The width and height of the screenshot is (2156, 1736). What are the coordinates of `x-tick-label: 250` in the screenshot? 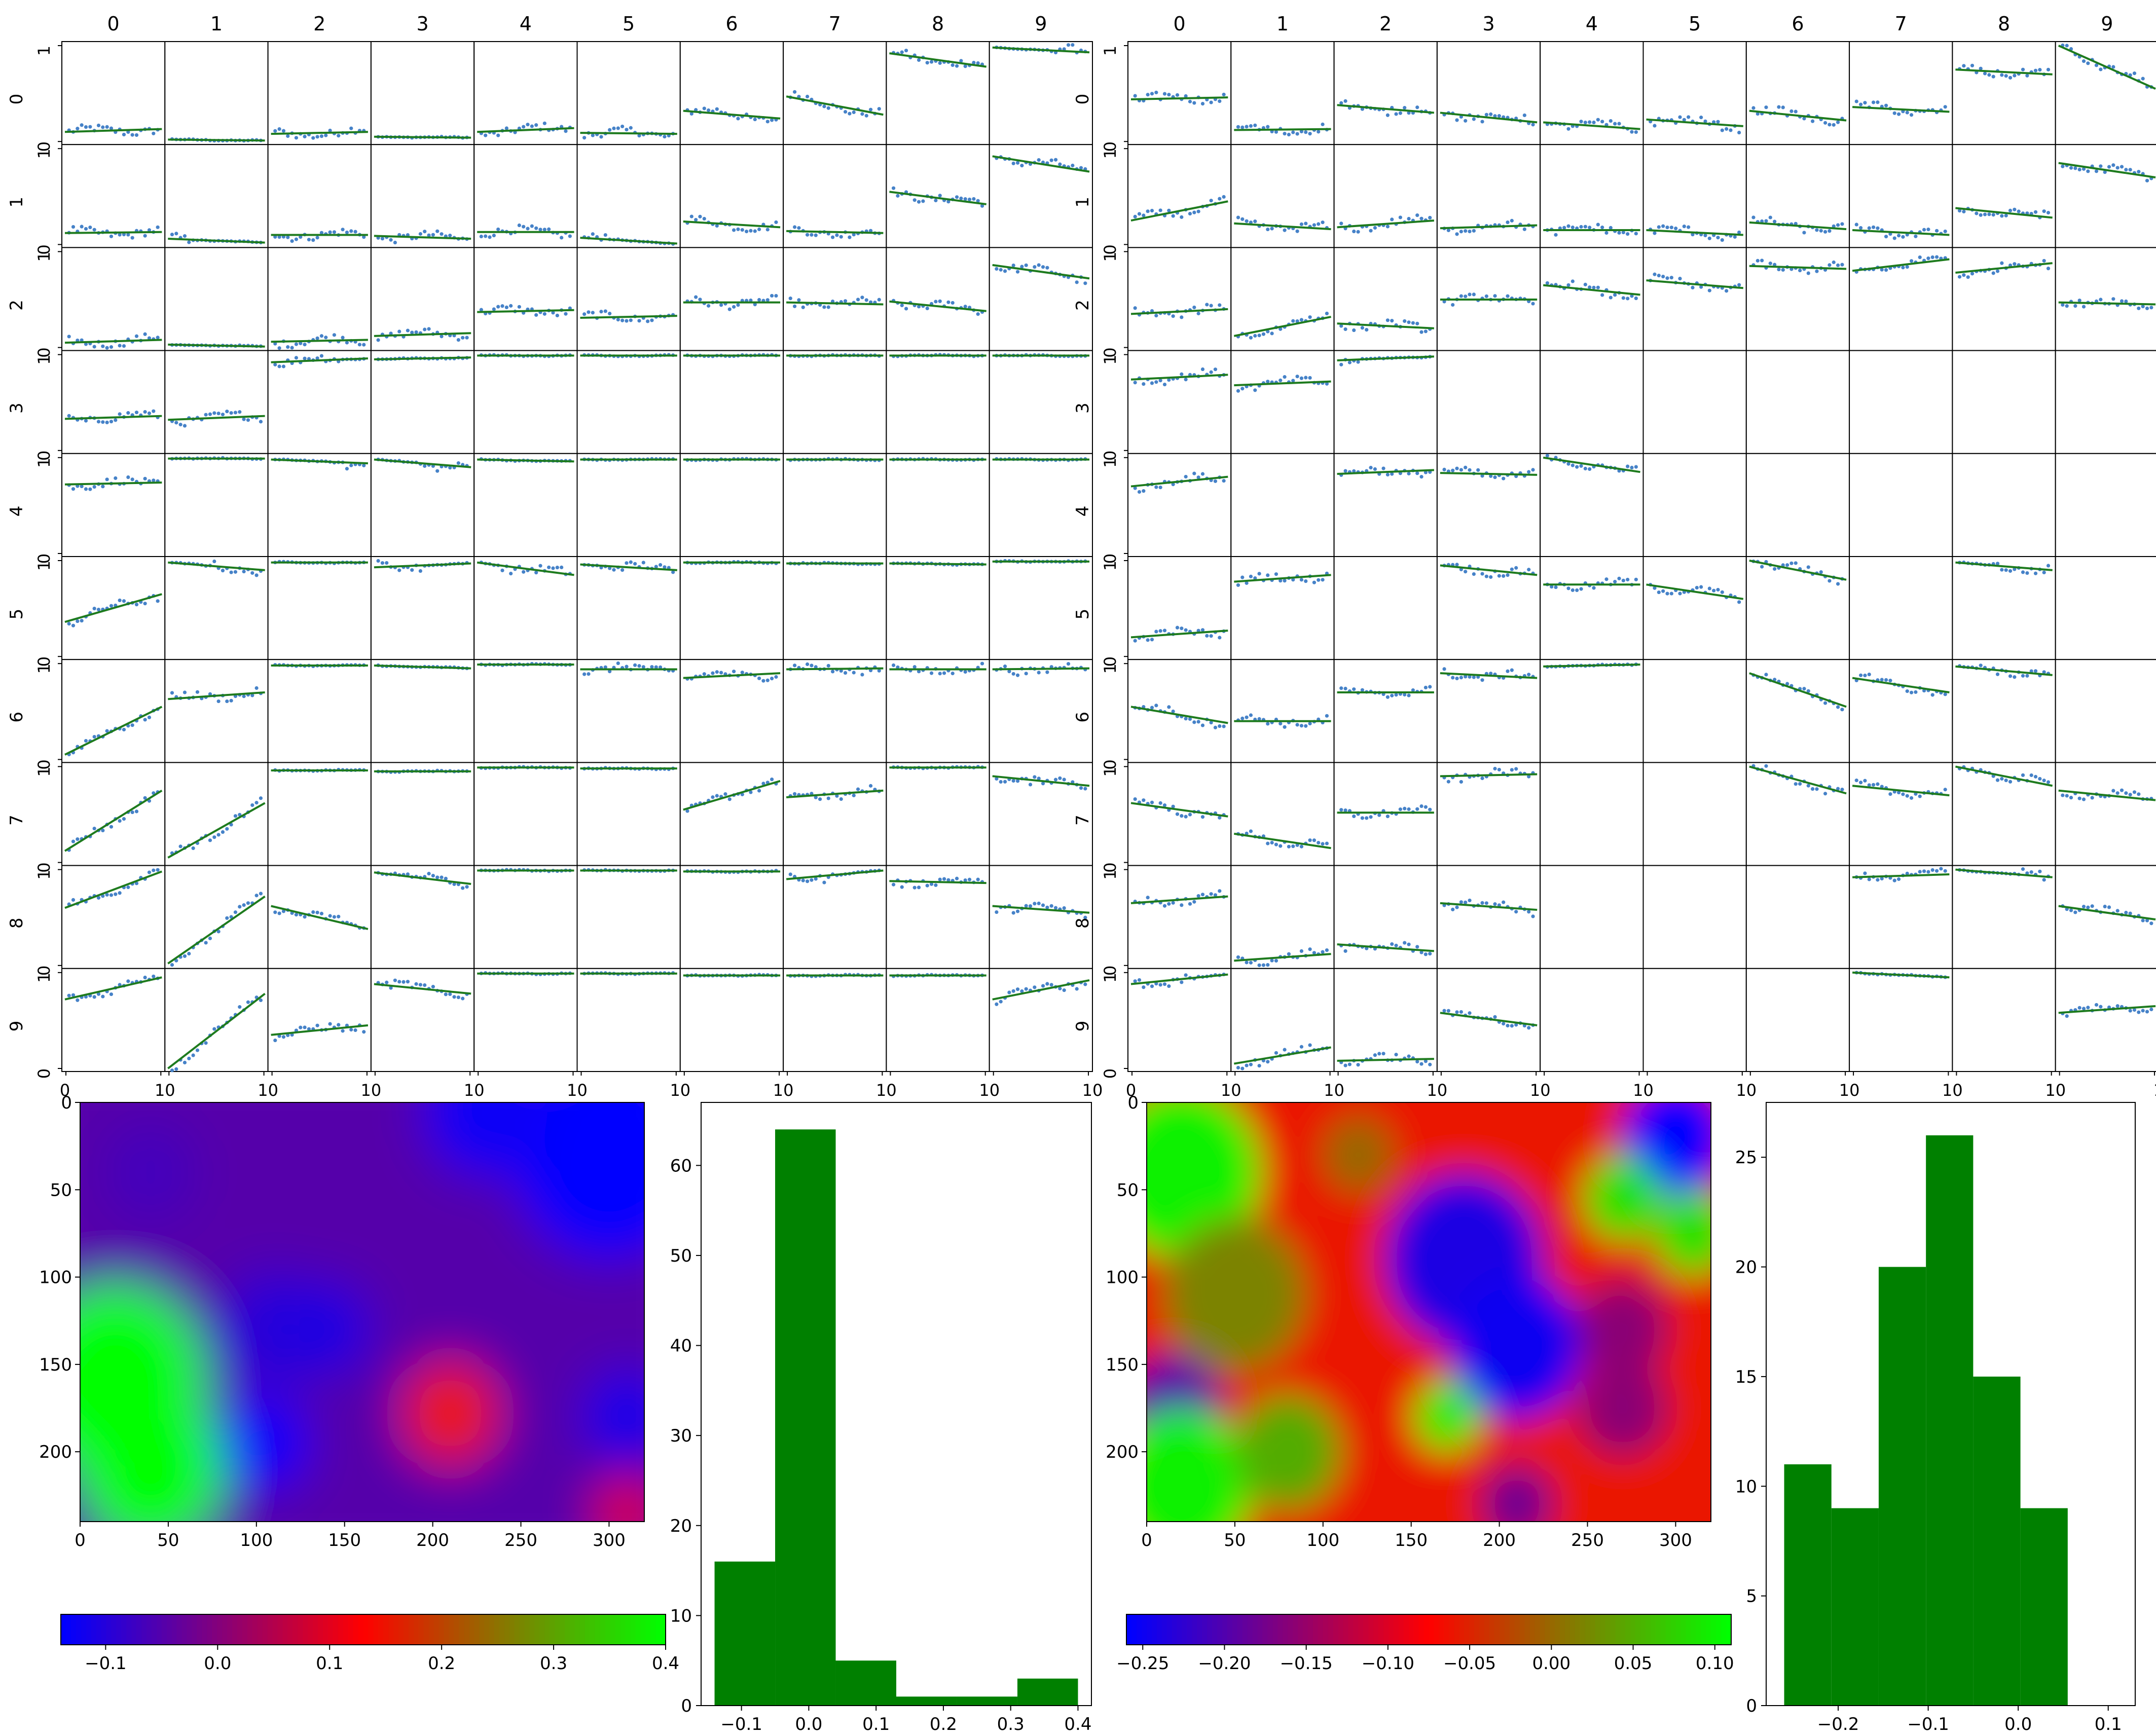 It's located at (1587, 1540).